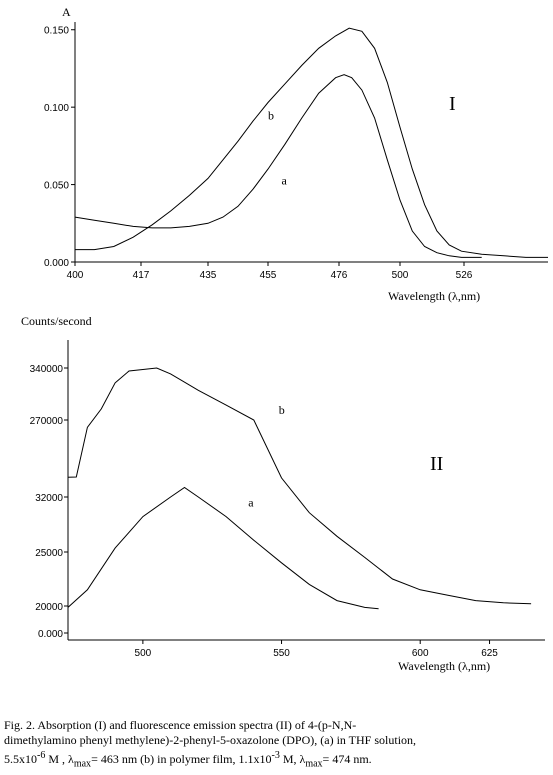 This screenshot has width=553, height=775. What do you see at coordinates (420, 653) in the screenshot?
I see `panel-ii-x-tick-label: 600` at bounding box center [420, 653].